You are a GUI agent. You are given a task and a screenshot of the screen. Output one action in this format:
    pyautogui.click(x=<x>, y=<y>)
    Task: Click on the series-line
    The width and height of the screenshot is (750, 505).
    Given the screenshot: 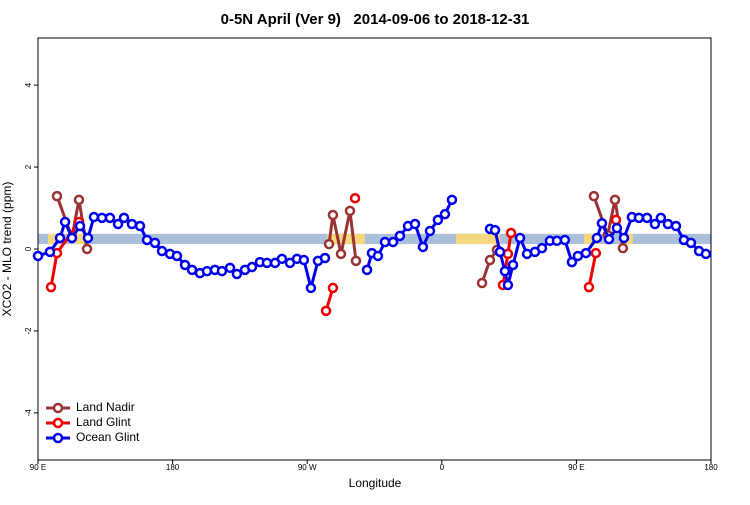 What is the action you would take?
    pyautogui.click(x=333, y=265)
    